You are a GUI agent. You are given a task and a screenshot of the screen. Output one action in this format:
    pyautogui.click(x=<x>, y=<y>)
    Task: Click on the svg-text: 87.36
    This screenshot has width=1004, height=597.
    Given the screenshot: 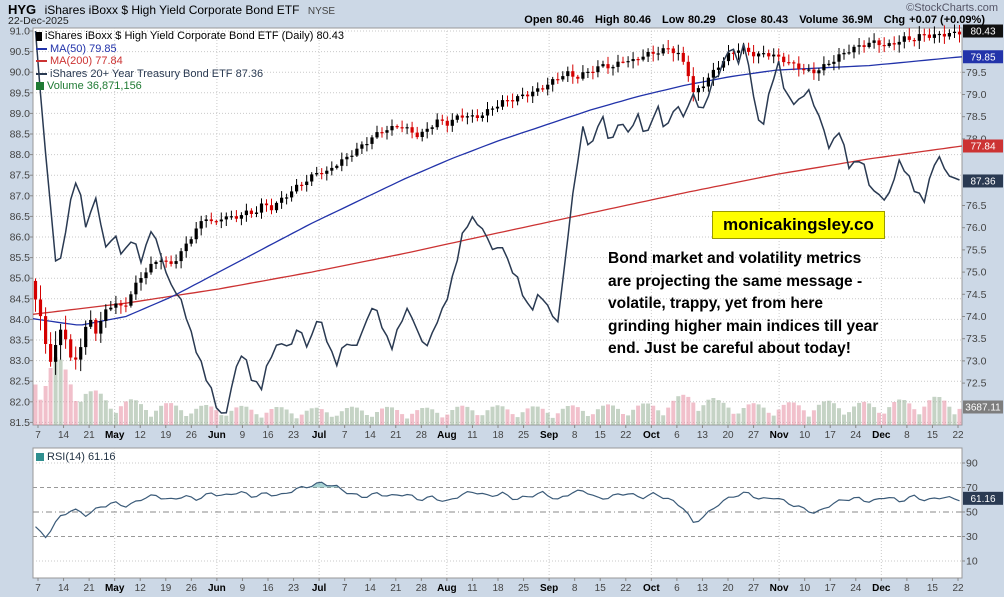 What is the action you would take?
    pyautogui.click(x=982, y=181)
    